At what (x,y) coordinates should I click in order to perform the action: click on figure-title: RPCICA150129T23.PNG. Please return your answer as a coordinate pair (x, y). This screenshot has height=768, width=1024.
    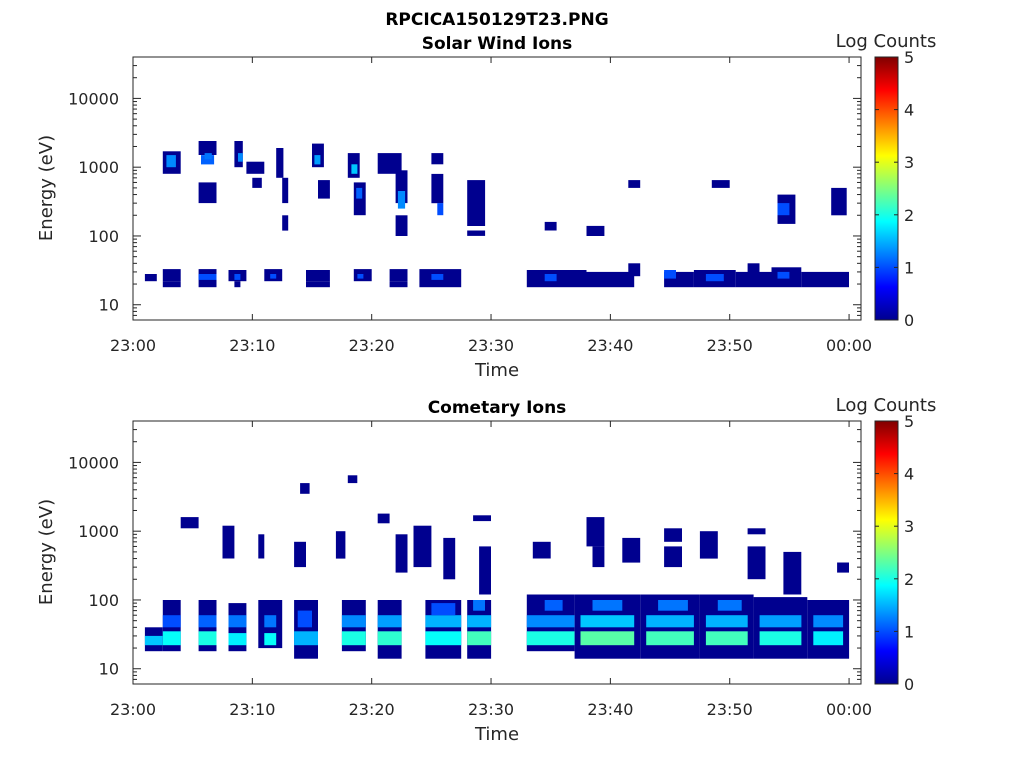
    Looking at the image, I should click on (496, 20).